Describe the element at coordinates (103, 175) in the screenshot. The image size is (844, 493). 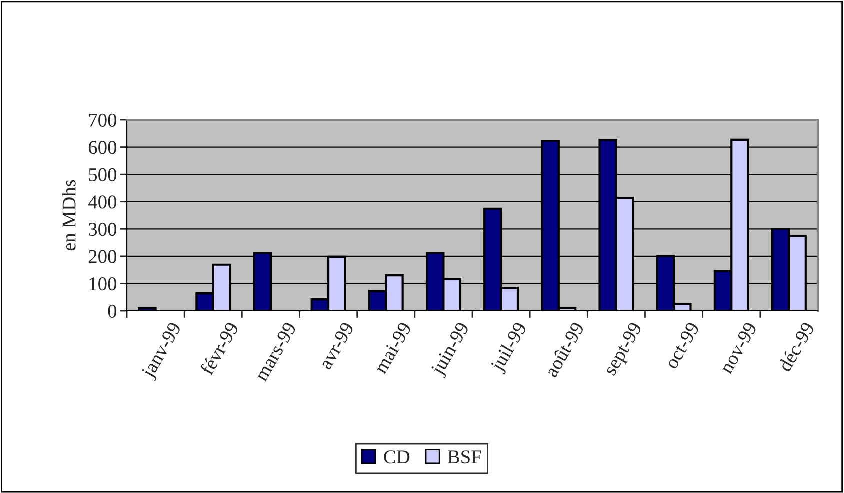
I see `y-tick-label: 500` at that location.